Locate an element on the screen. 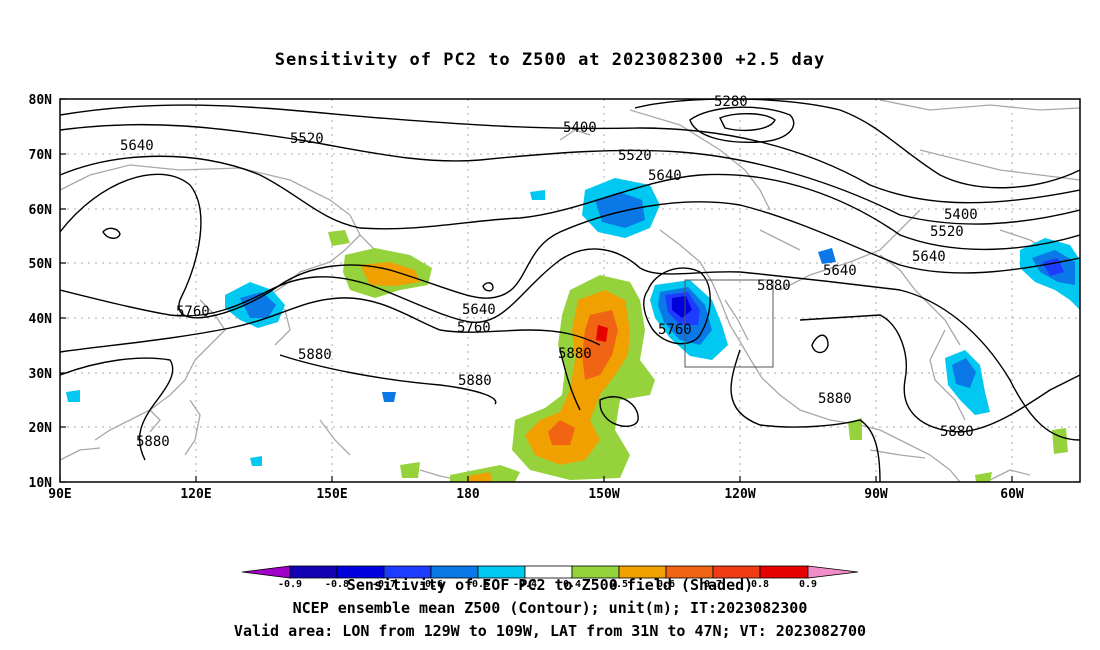 The image size is (1100, 650). longitude-labels: 90E 120E 150E 180 150W 120W 90W 60W is located at coordinates (536, 494).